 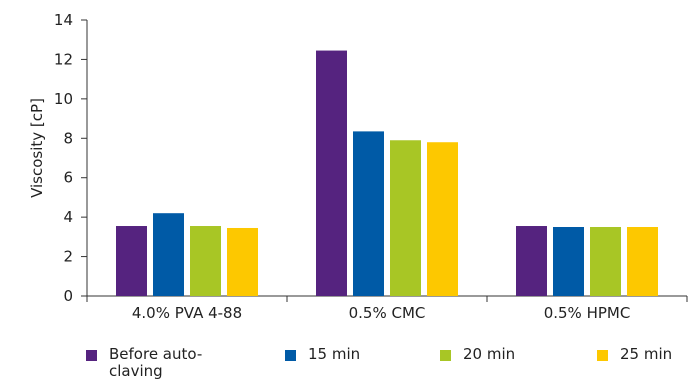 What do you see at coordinates (187, 313) in the screenshot?
I see `x-tick-label: 4.0% PVA 4-88` at bounding box center [187, 313].